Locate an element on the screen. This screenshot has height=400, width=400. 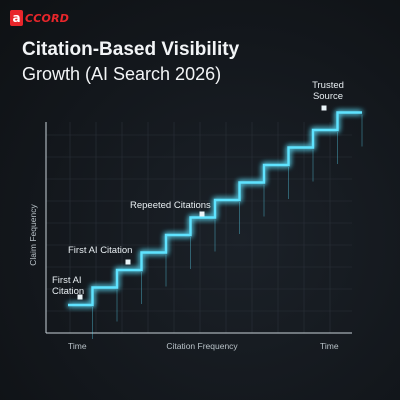
x-tick-right: Time is located at coordinates (329, 346).